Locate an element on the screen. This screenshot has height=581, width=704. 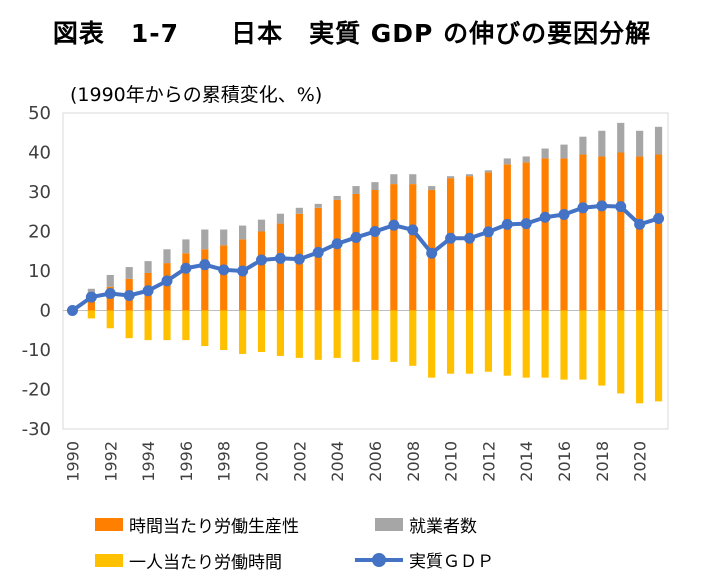
y-tick-label: -30 is located at coordinates (36, 429).